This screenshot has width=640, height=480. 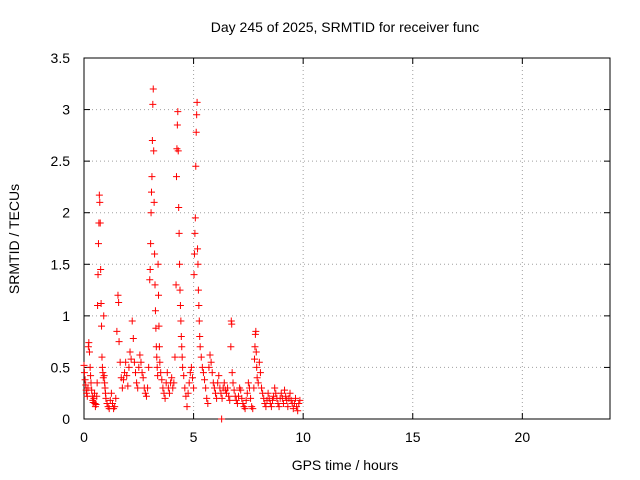 What do you see at coordinates (84, 437) in the screenshot?
I see `x-tick-label: 0` at bounding box center [84, 437].